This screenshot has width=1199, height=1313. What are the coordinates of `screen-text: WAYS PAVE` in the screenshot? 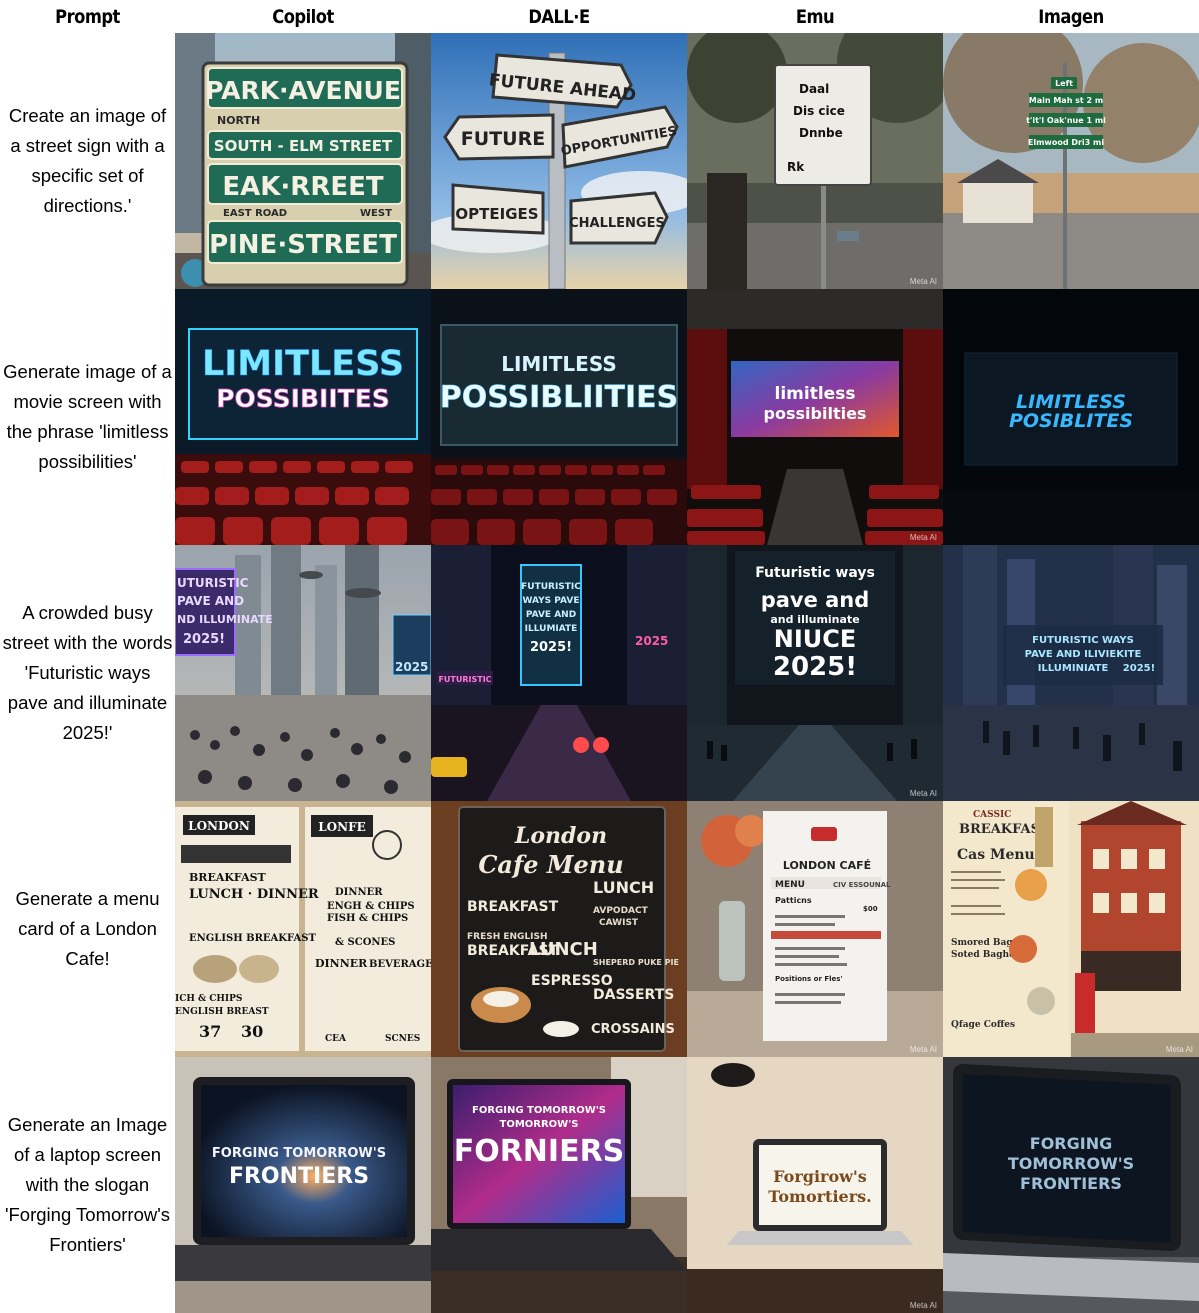 It's located at (551, 601).